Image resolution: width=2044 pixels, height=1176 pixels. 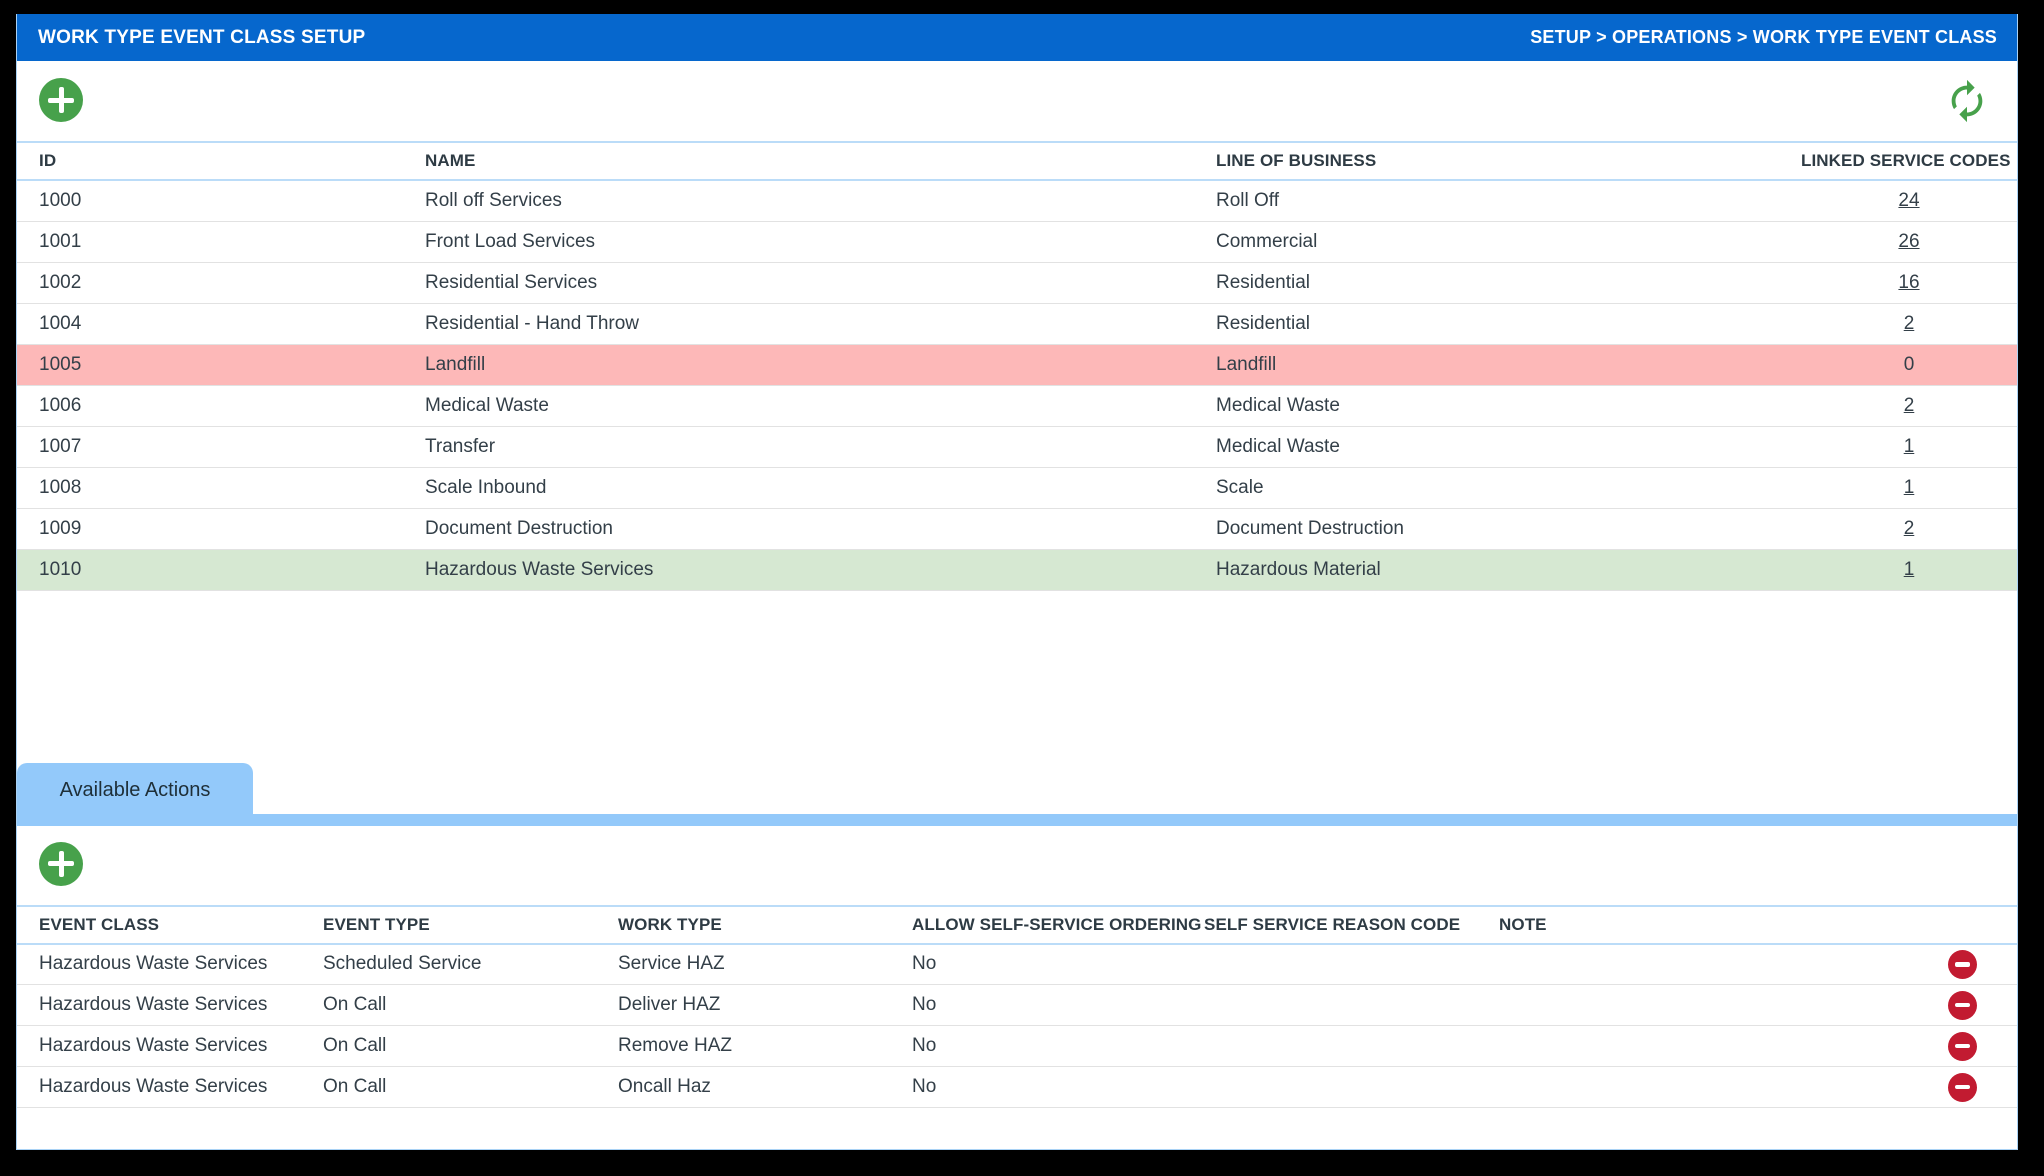 What do you see at coordinates (1017, 405) in the screenshot?
I see `event-class-row: 1006 Medical Waste Medical Waste 2` at bounding box center [1017, 405].